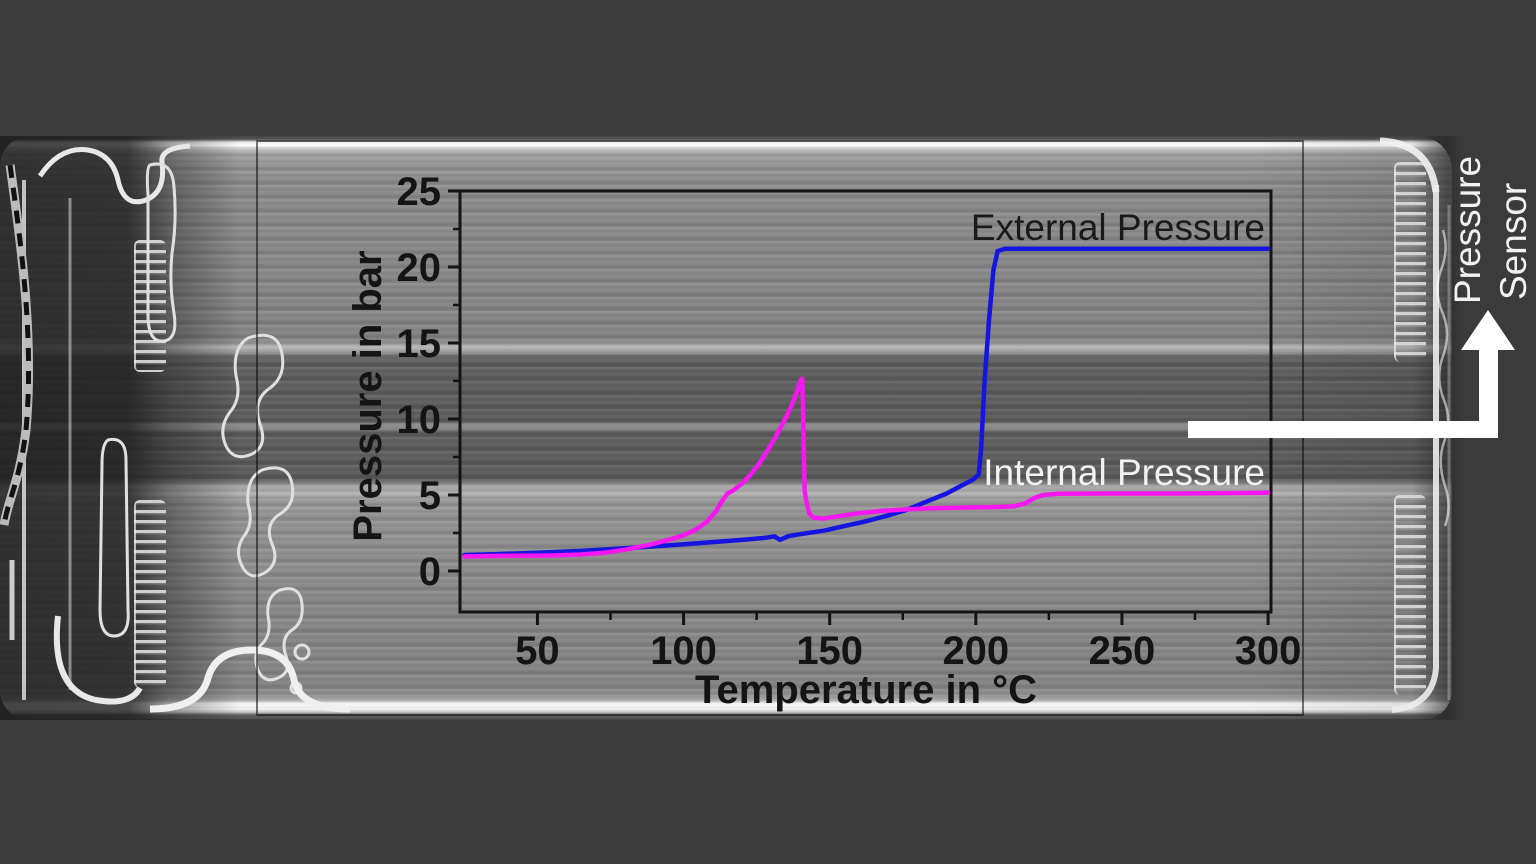 This screenshot has height=864, width=1536. What do you see at coordinates (537, 651) in the screenshot?
I see `svg-text: 50` at bounding box center [537, 651].